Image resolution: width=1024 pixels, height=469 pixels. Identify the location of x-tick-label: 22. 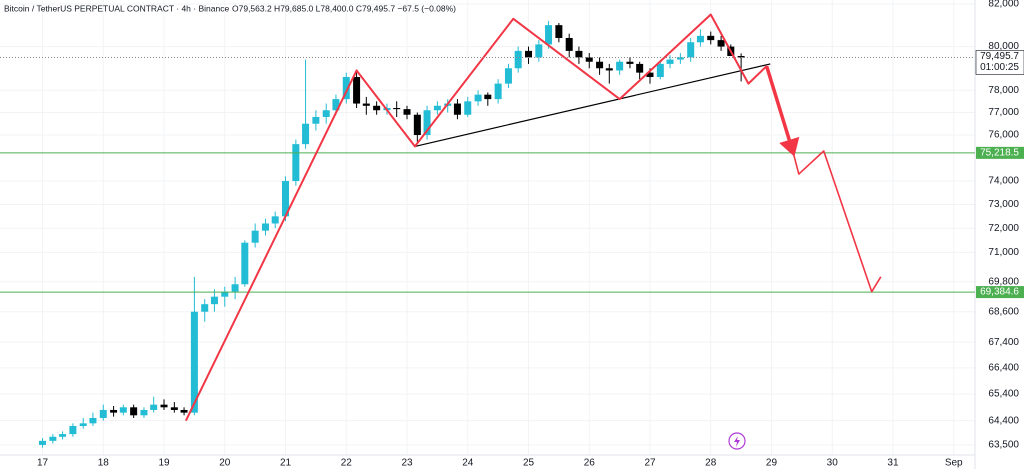
(347, 463).